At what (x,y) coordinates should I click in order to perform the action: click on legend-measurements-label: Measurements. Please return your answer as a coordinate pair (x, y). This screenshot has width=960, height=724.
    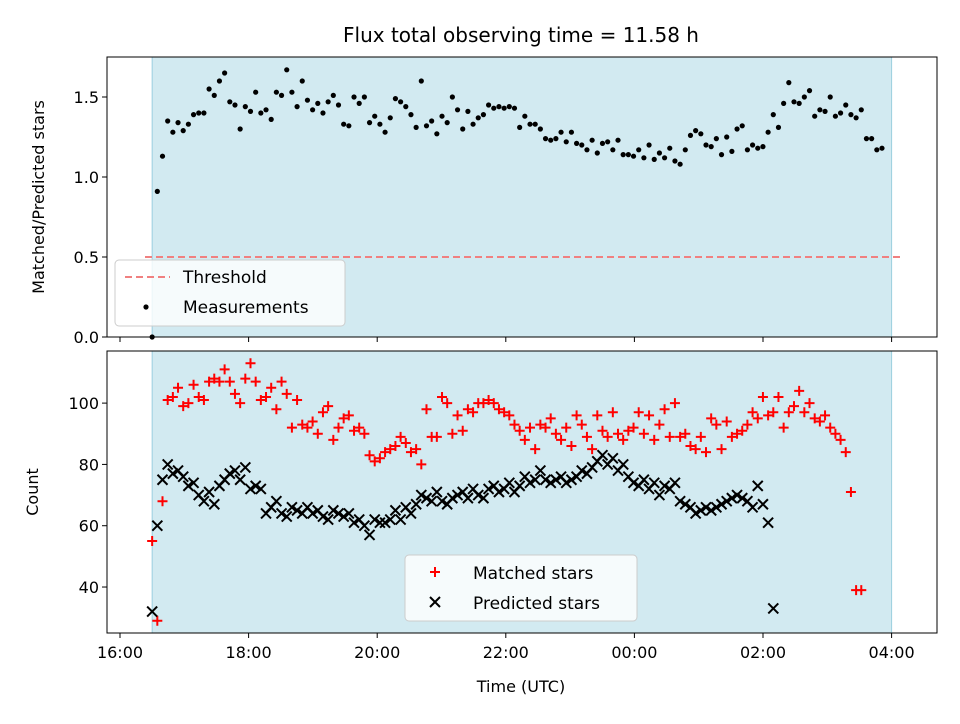
    Looking at the image, I should click on (246, 308).